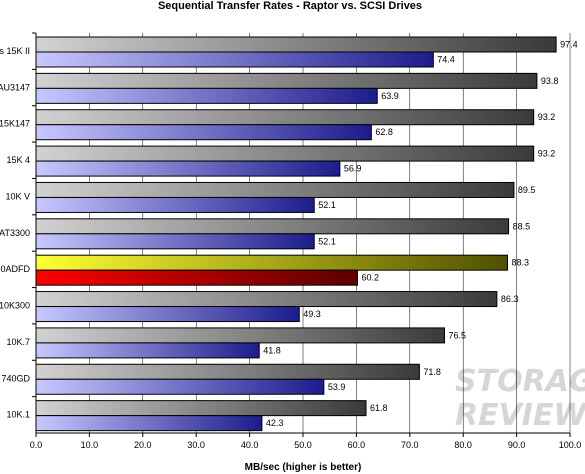  What do you see at coordinates (90, 445) in the screenshot?
I see `x-tick-label: 10.0` at bounding box center [90, 445].